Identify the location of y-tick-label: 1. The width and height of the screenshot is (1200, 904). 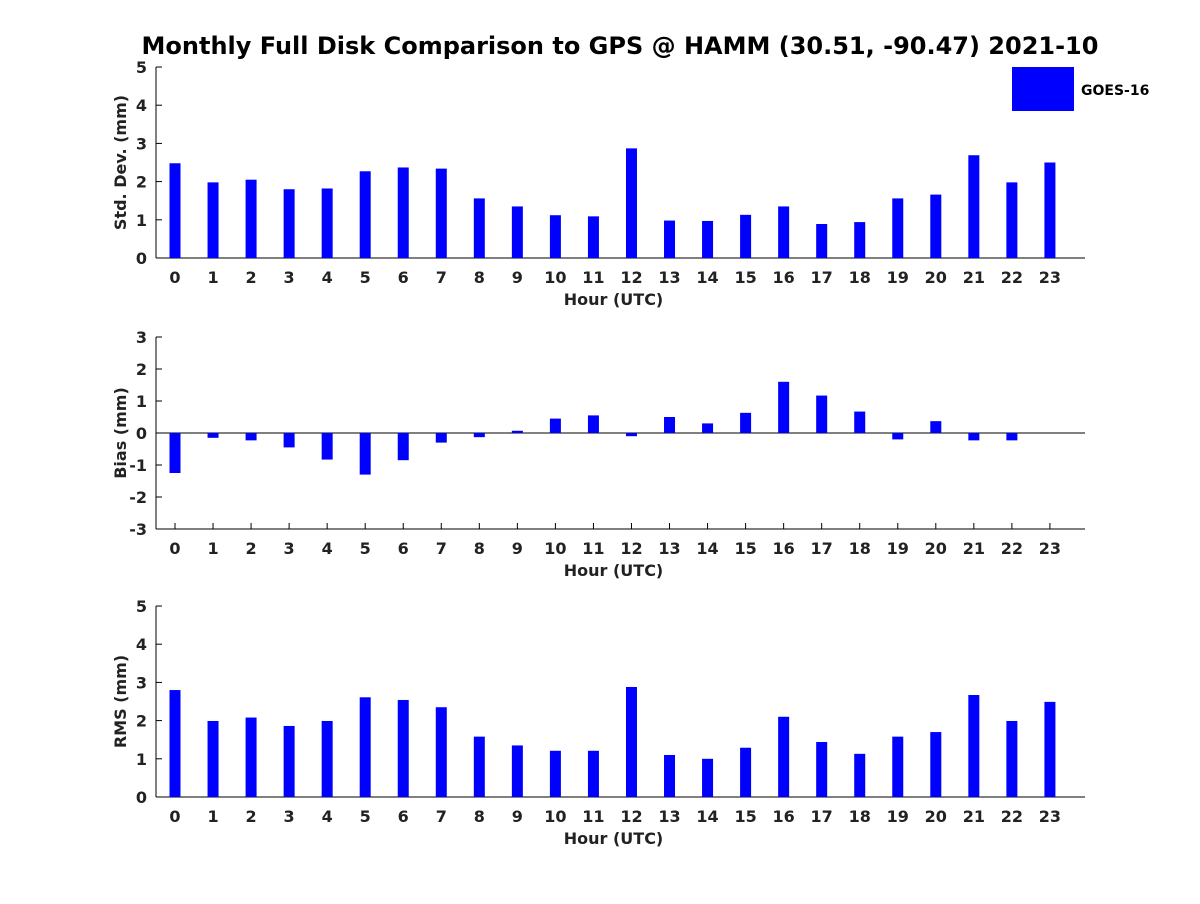
(141, 759).